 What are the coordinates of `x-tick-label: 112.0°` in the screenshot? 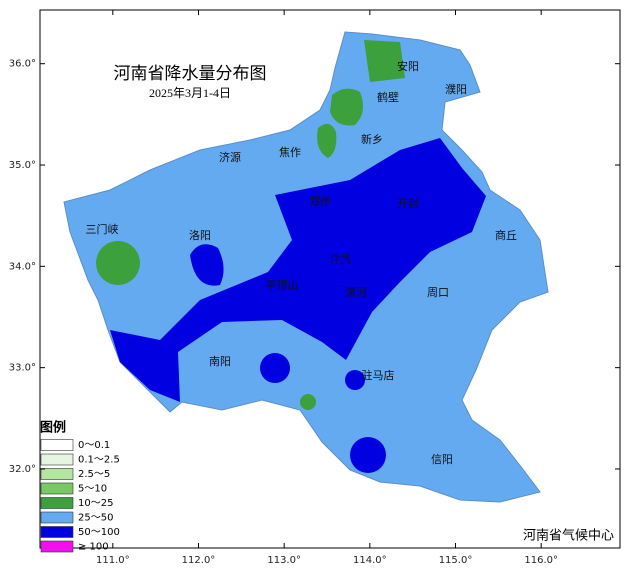 It's located at (199, 560).